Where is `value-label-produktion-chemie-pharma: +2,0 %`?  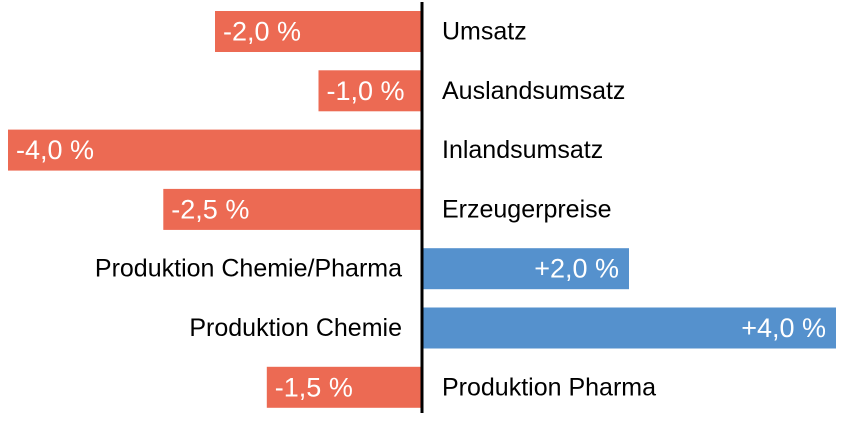
value-label-produktion-chemie-pharma: +2,0 % is located at coordinates (576, 269).